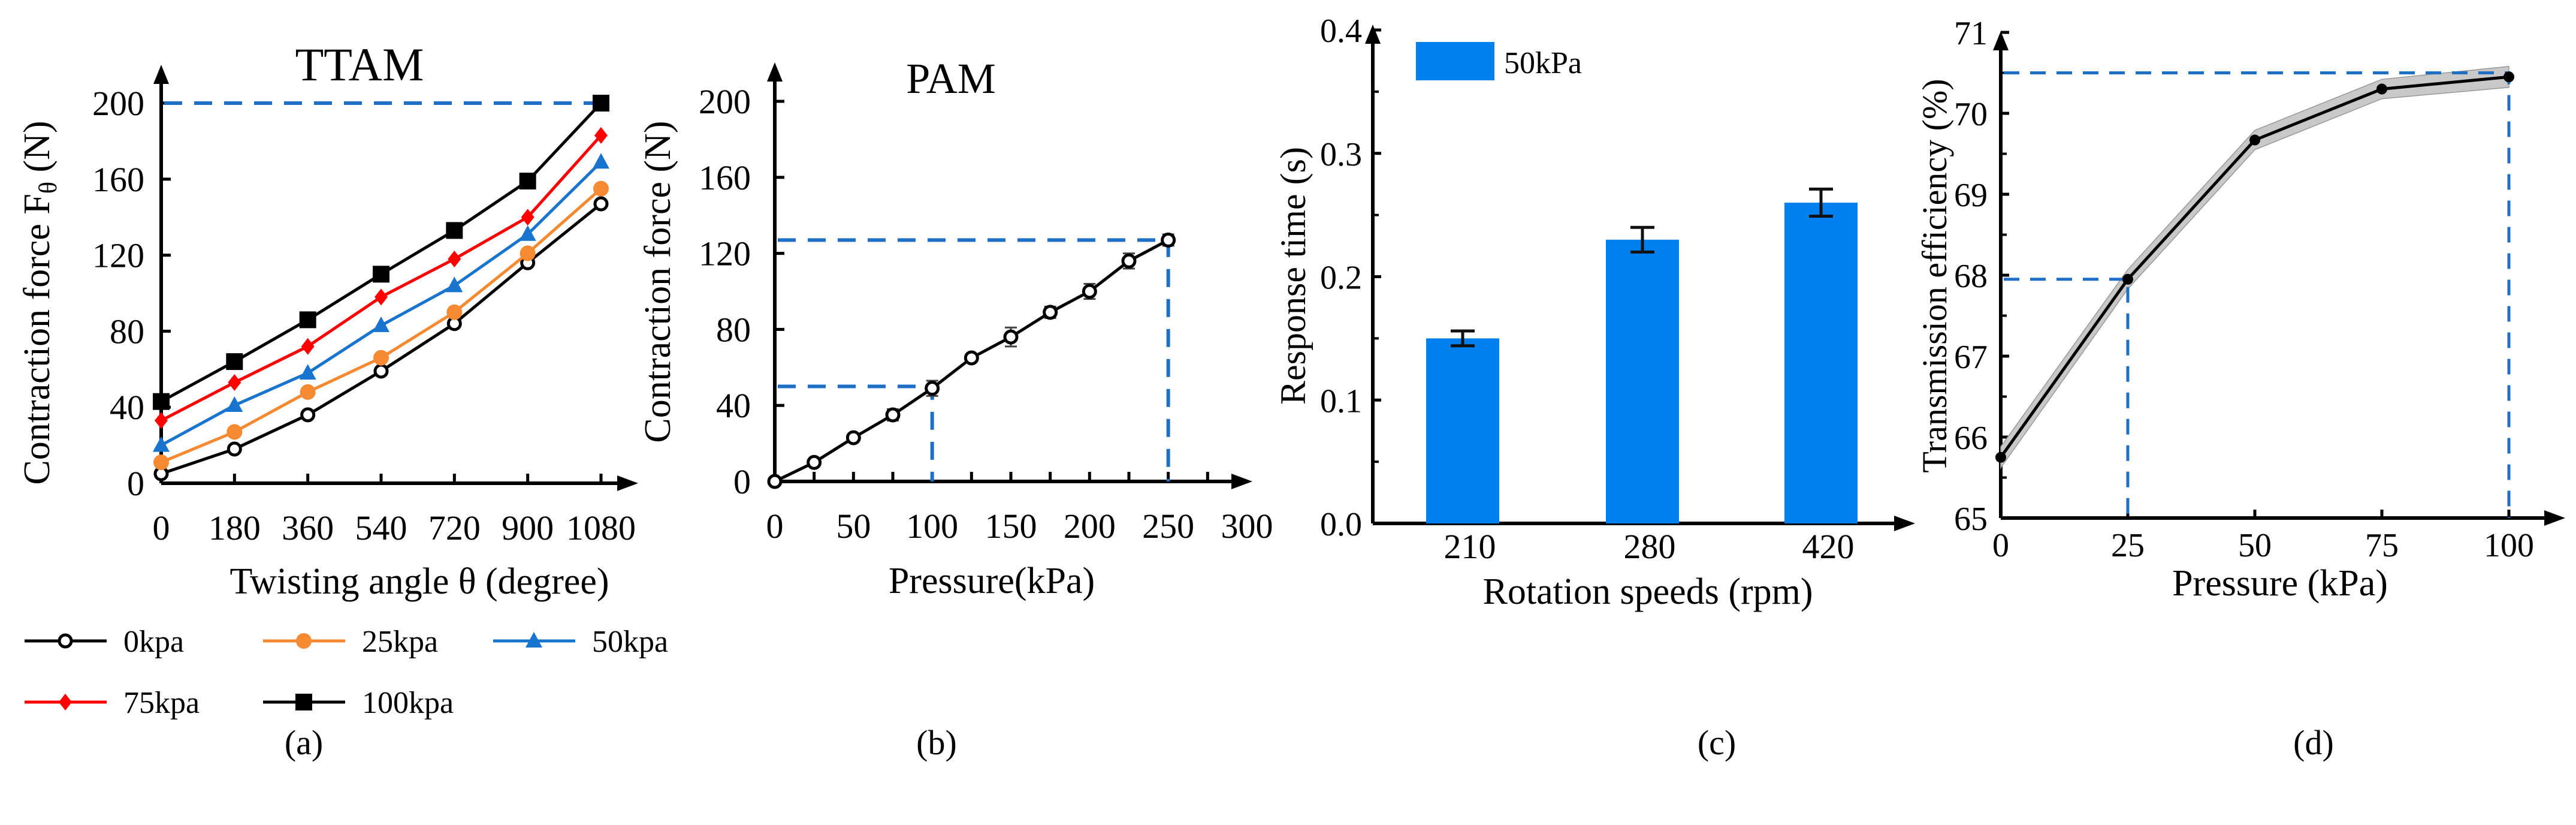 The image size is (2576, 825). Describe the element at coordinates (455, 527) in the screenshot. I see `x-tick-label: 720` at that location.